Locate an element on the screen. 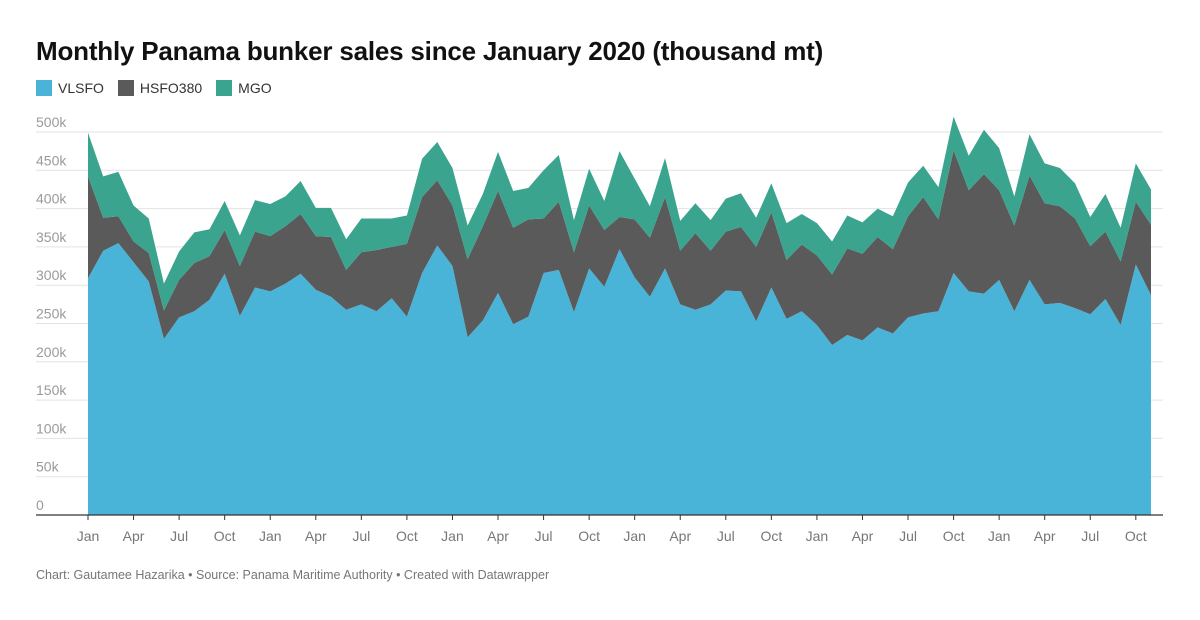 This screenshot has height=620, width=1200. y-tick-label: 300k is located at coordinates (51, 275).